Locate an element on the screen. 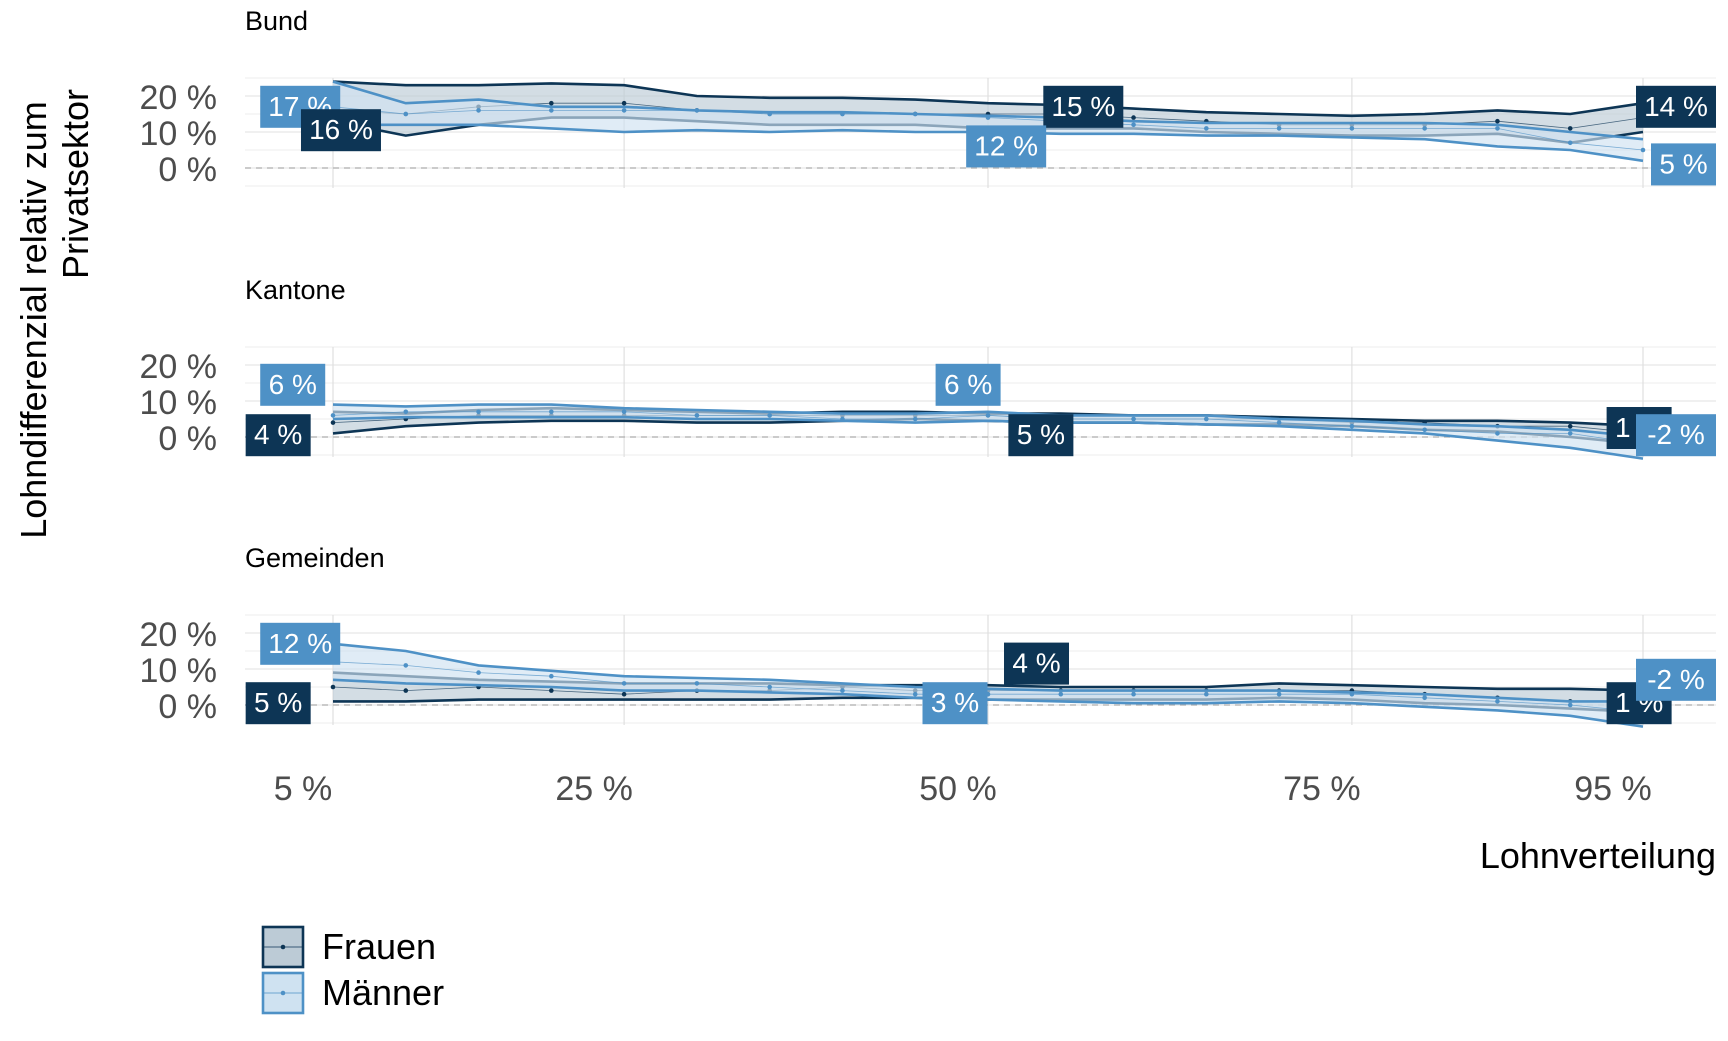 This screenshot has height=1041, width=1728. value-label-text: 3 % is located at coordinates (955, 702).